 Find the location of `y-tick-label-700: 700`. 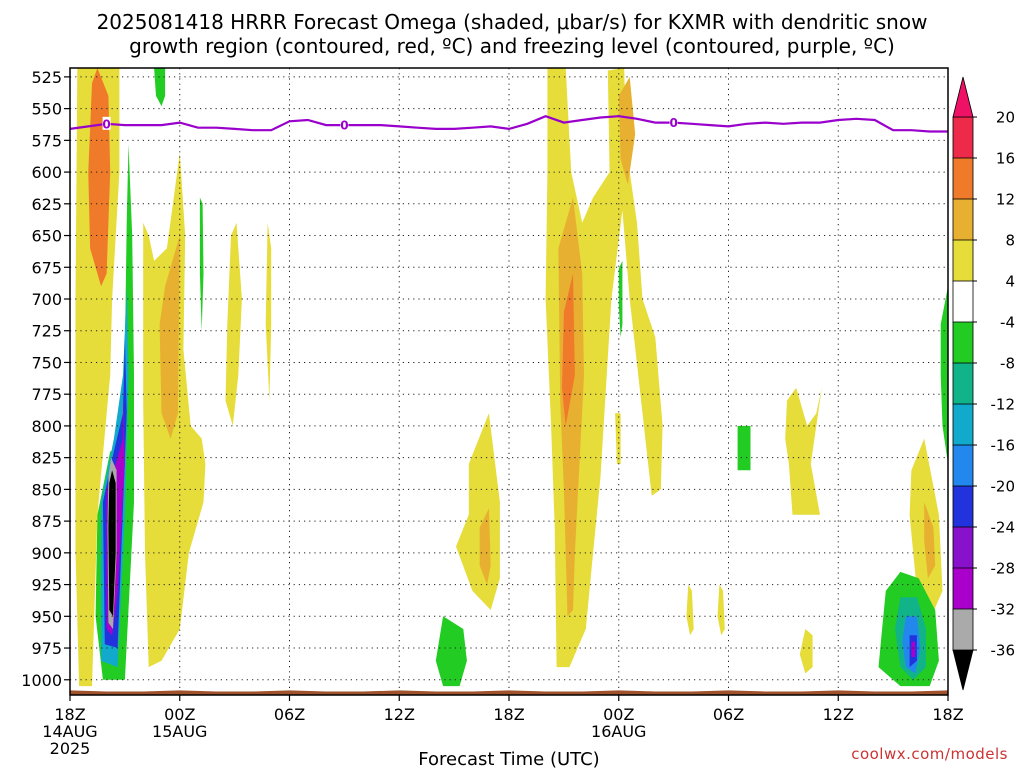

y-tick-label-700: 700 is located at coordinates (46, 299).